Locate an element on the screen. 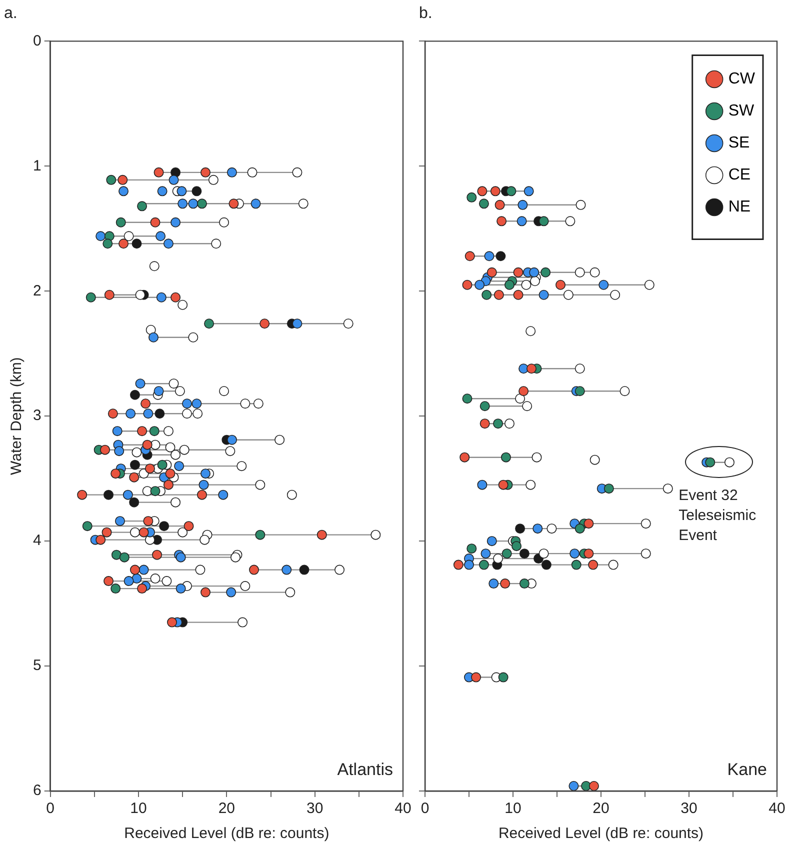 Image resolution: width=795 pixels, height=853 pixels. y-tick-label: 6 is located at coordinates (37, 791).